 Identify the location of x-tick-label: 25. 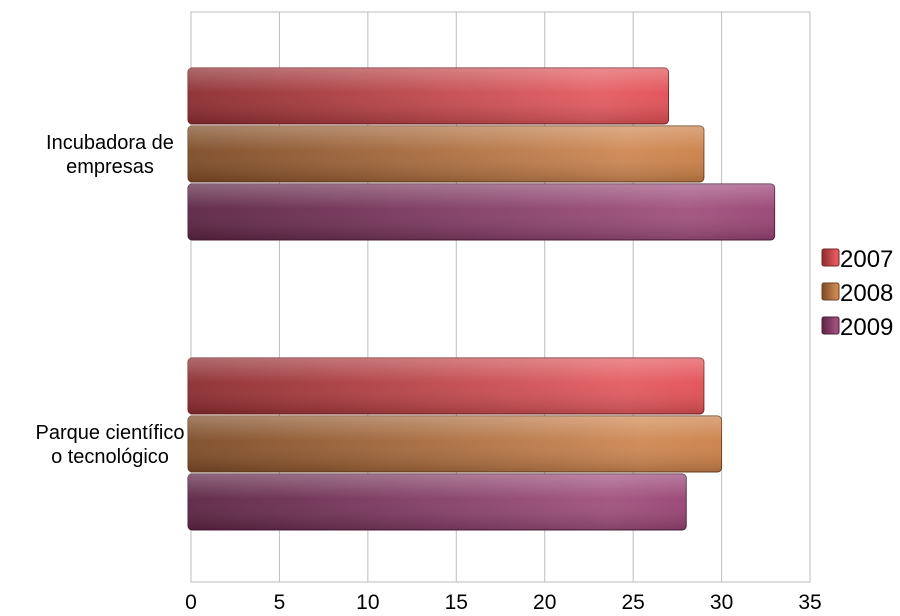
(632, 602).